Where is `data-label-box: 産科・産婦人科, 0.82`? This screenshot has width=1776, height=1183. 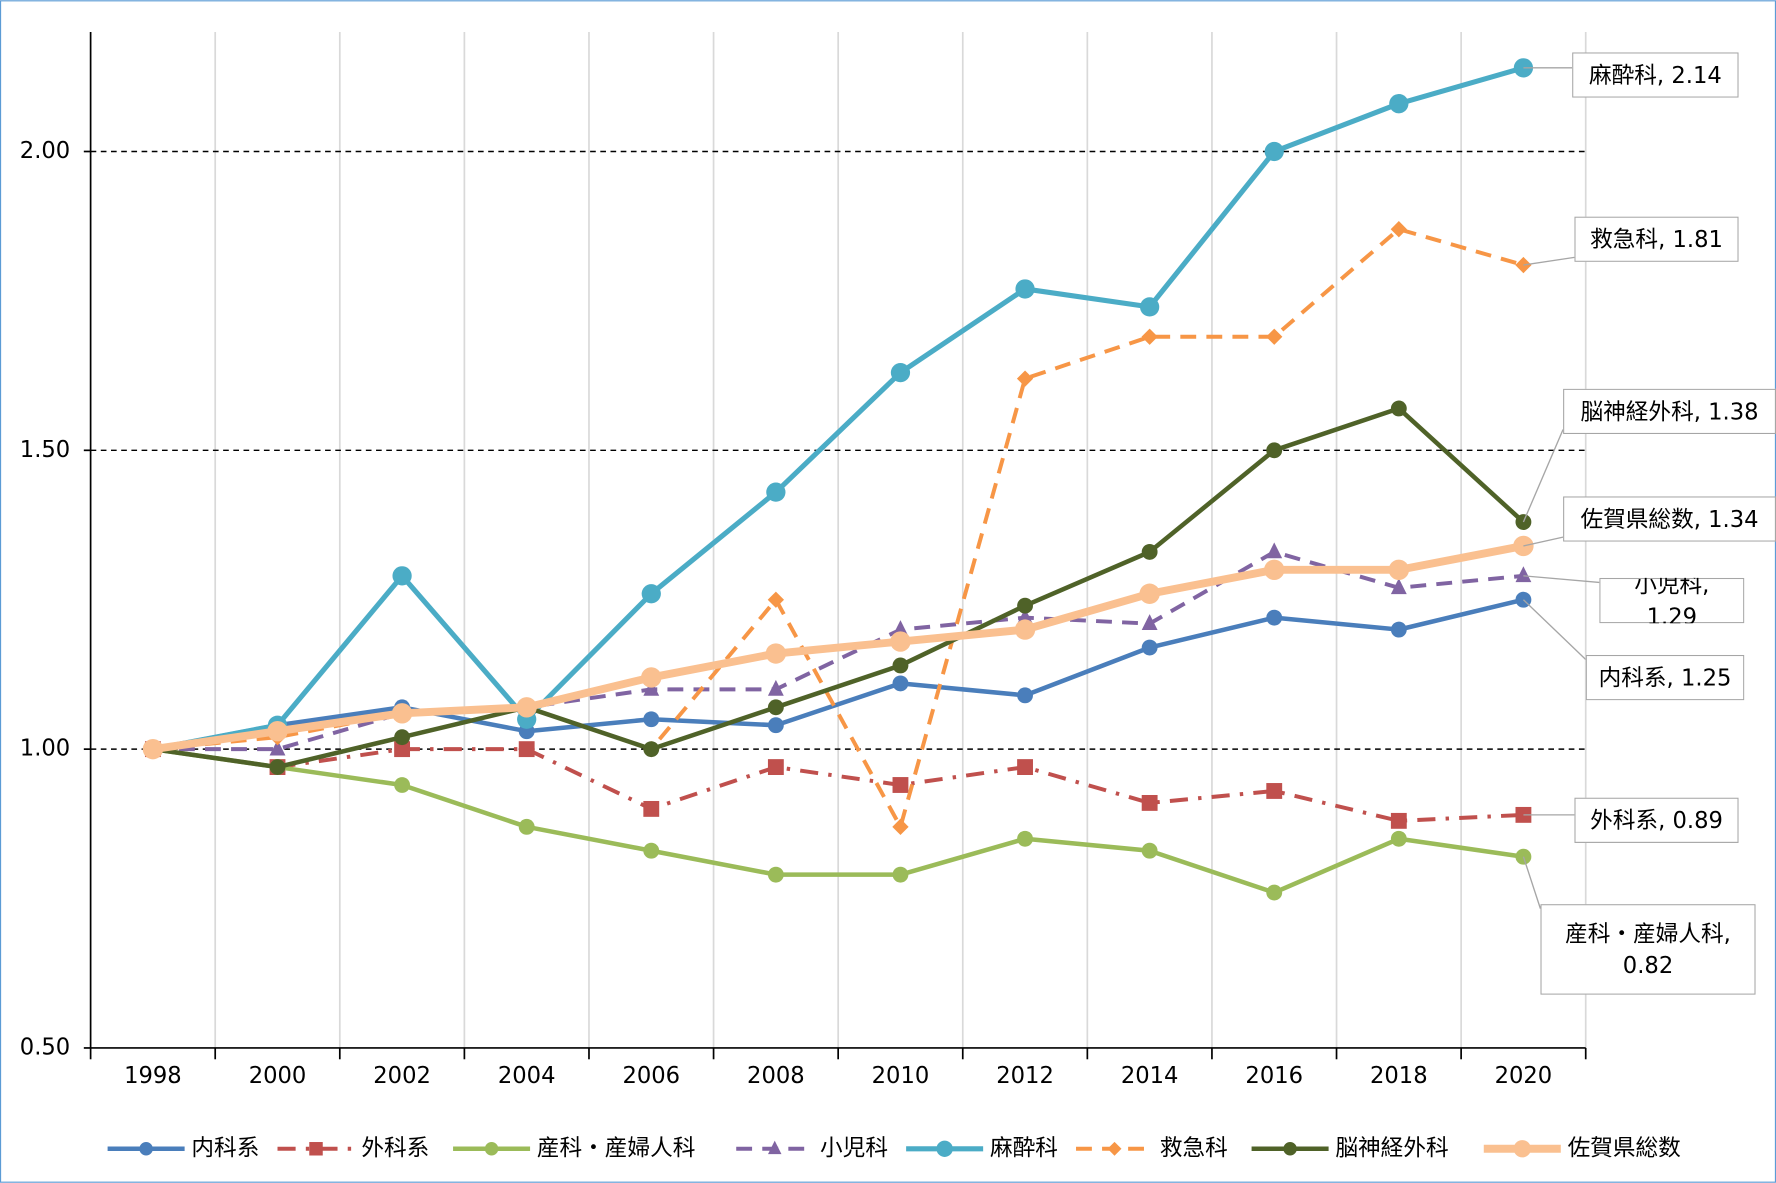 data-label-box: 産科・産婦人科, 0.82 is located at coordinates (1648, 949).